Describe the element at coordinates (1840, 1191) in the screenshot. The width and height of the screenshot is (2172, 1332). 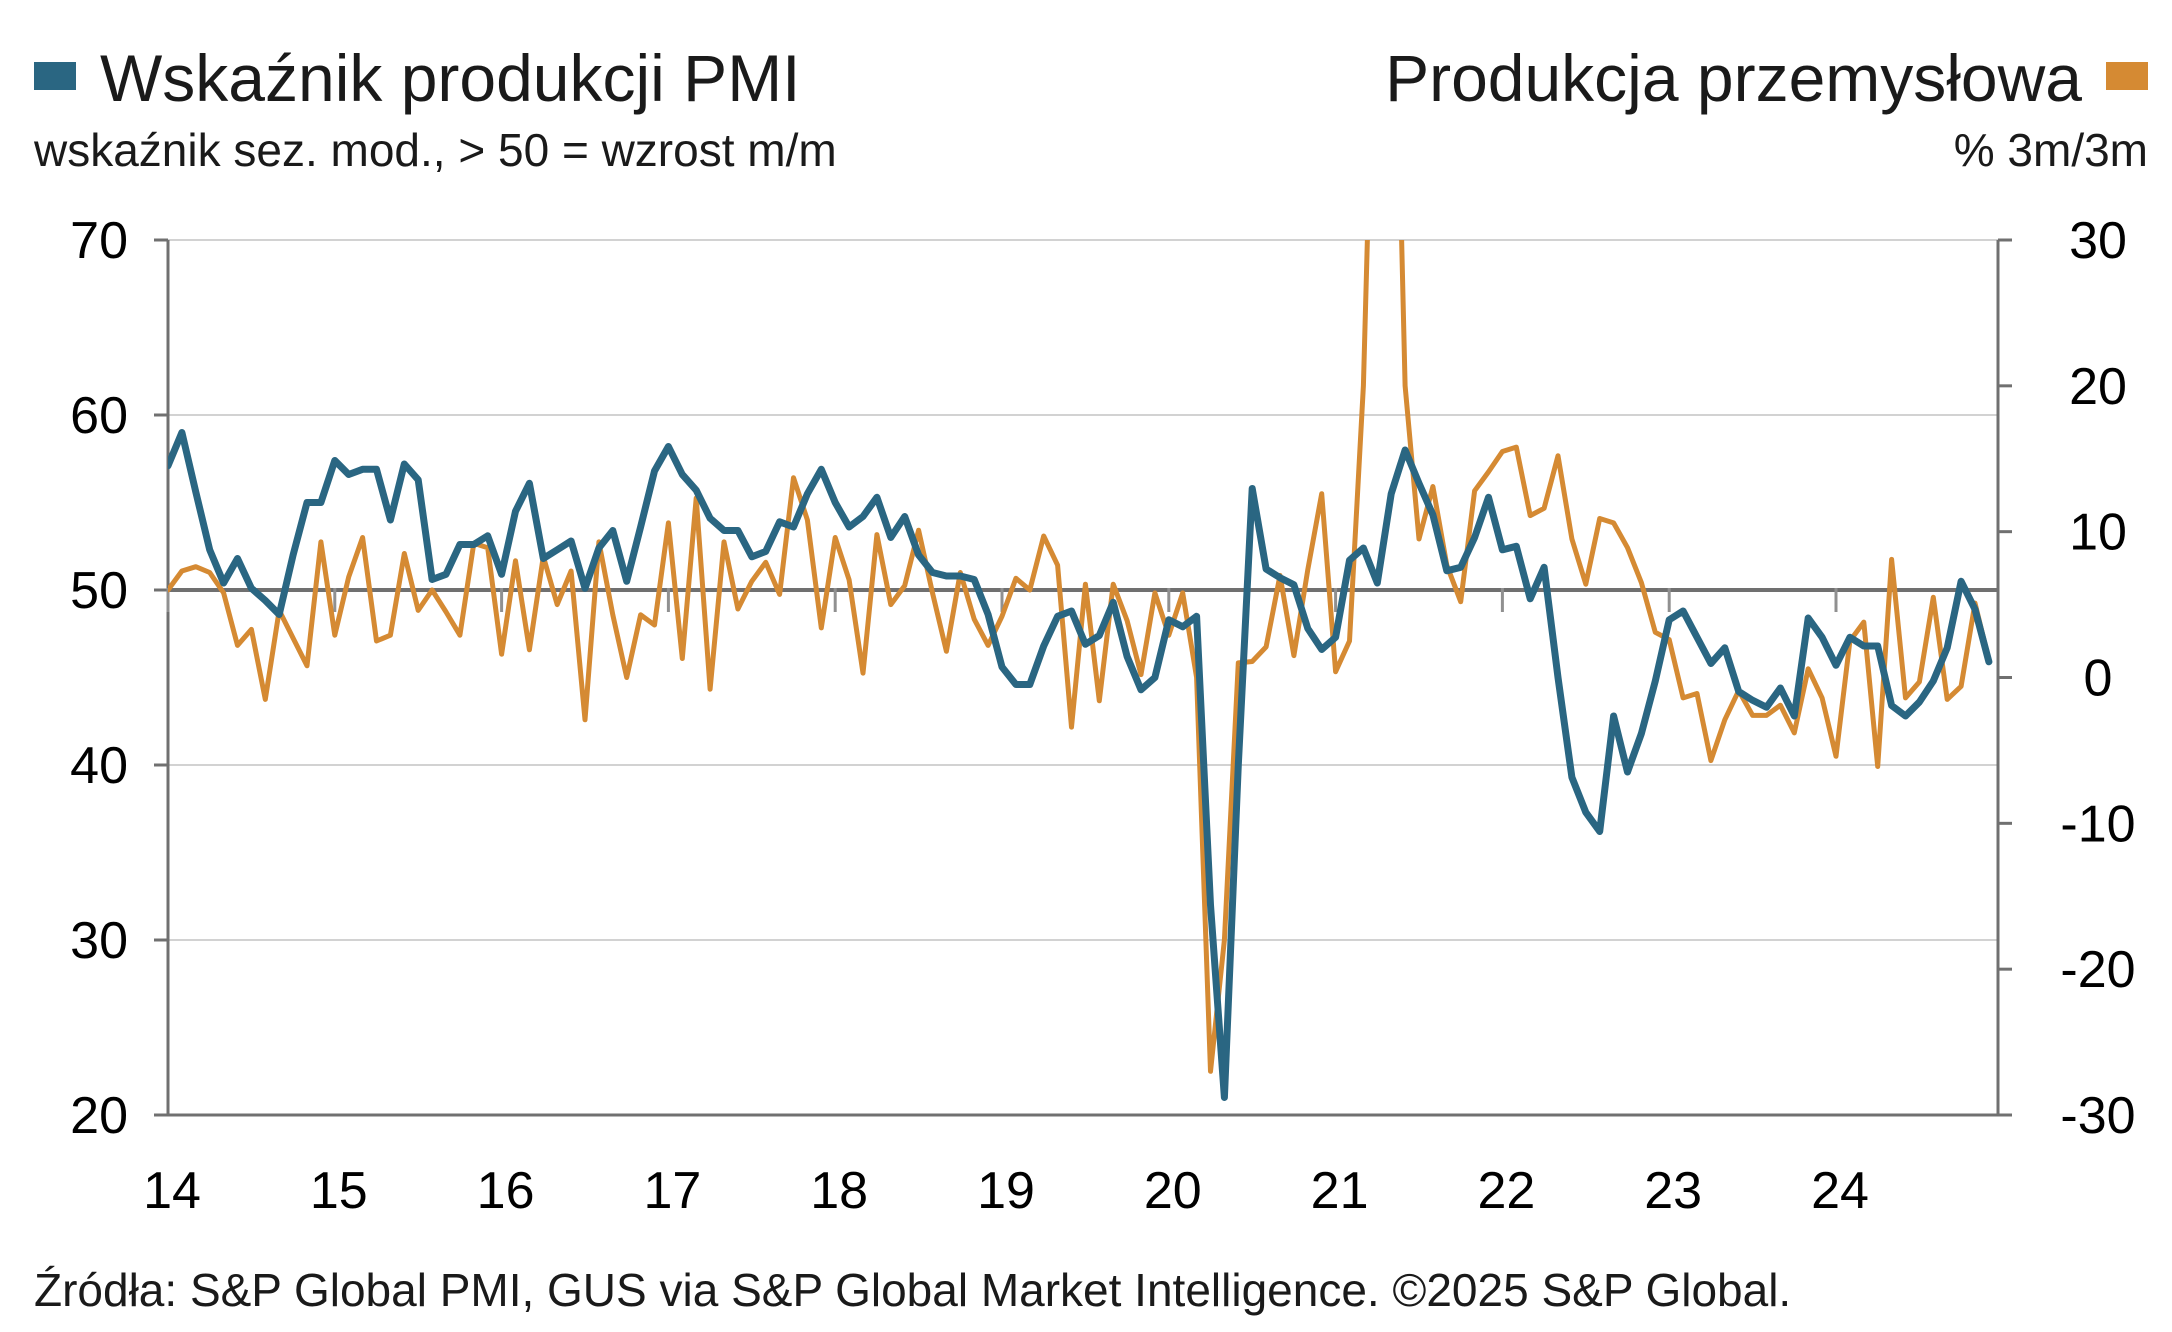
I see `x-axis-tick-label: 24` at that location.